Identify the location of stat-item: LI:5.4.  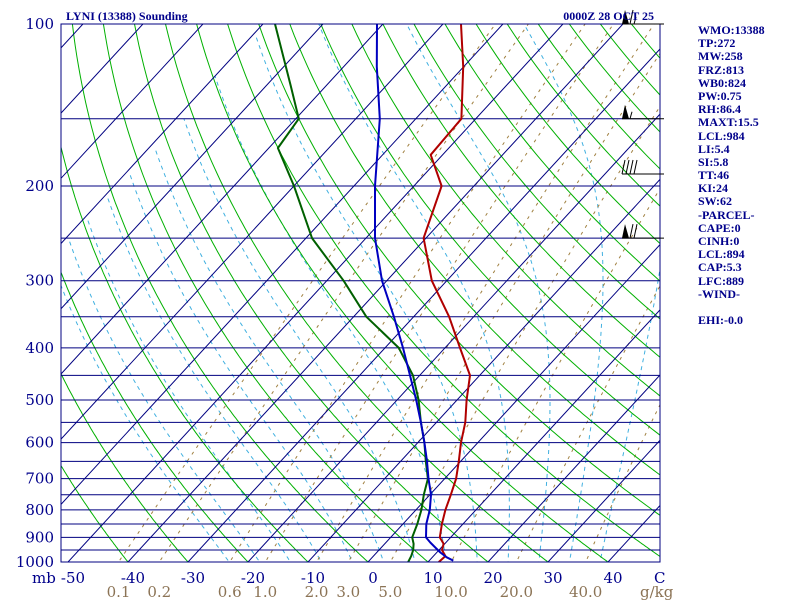
(714, 148).